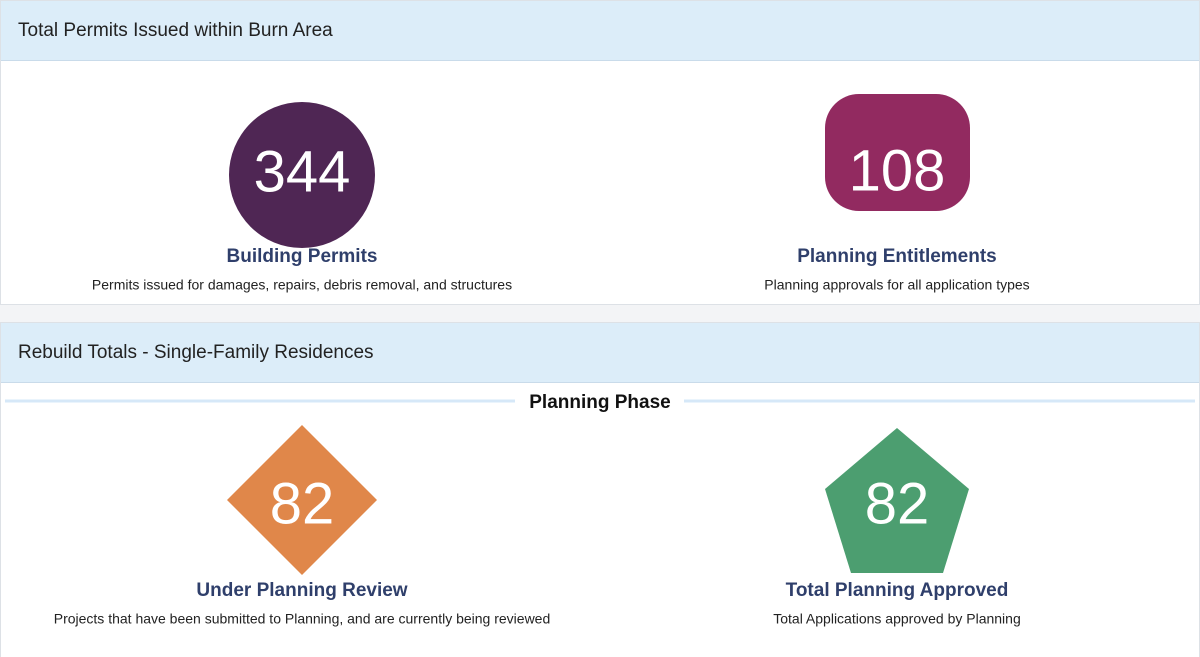 The width and height of the screenshot is (1200, 657). I want to click on stat-diamond, so click(302, 500).